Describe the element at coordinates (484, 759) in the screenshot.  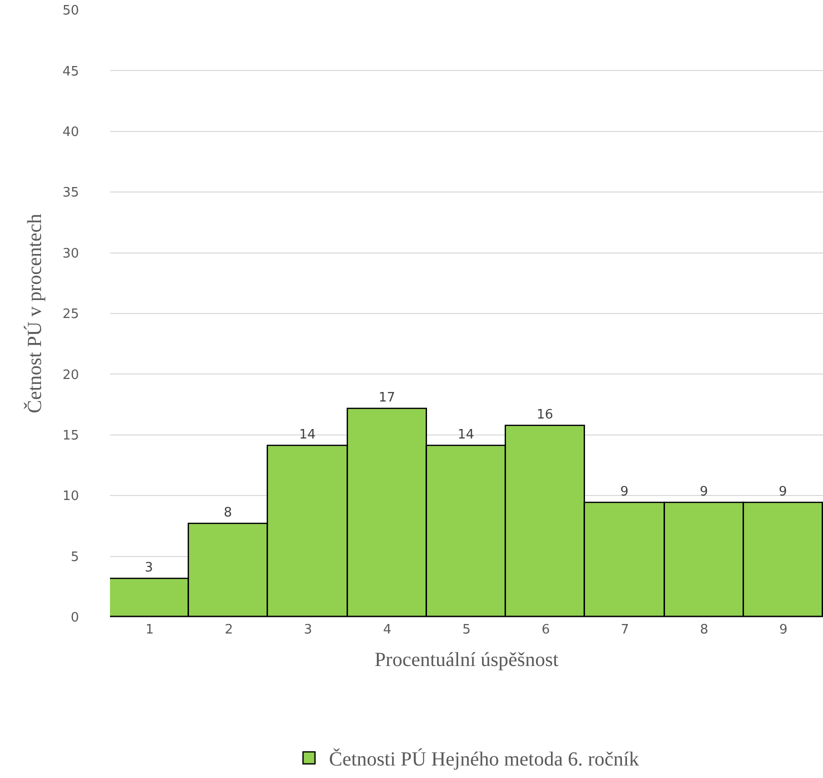
I see `legend-label: Četnosti PÚ Hejného metoda 6. ročník` at that location.